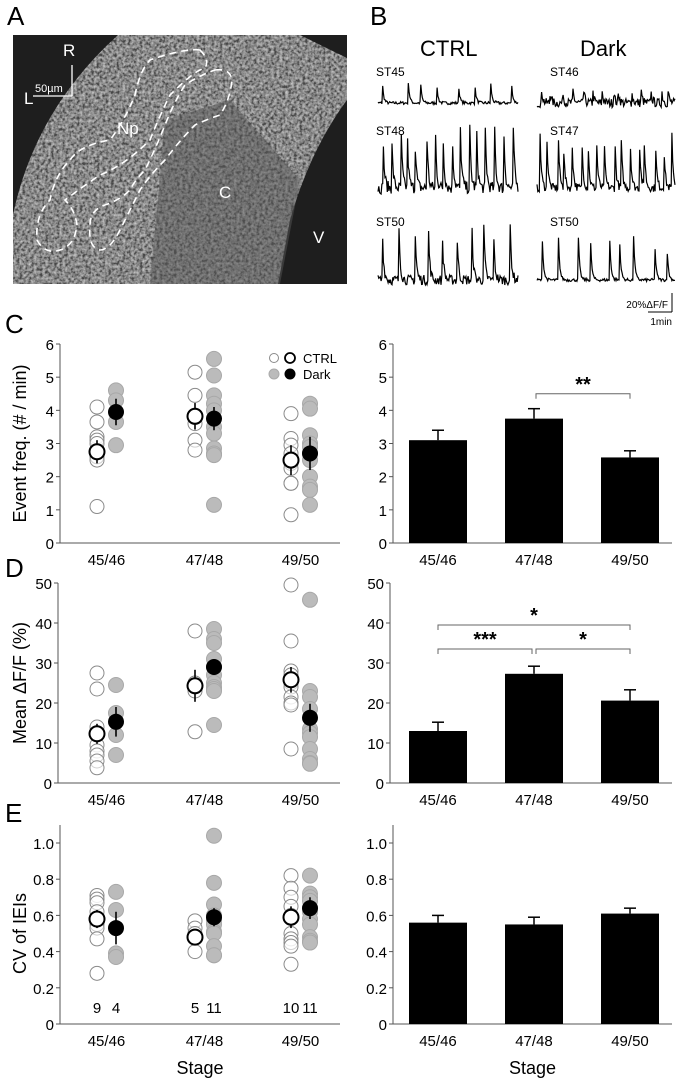 Image resolution: width=686 pixels, height=1080 pixels. What do you see at coordinates (291, 1008) in the screenshot?
I see `sample-size-label: 10` at bounding box center [291, 1008].